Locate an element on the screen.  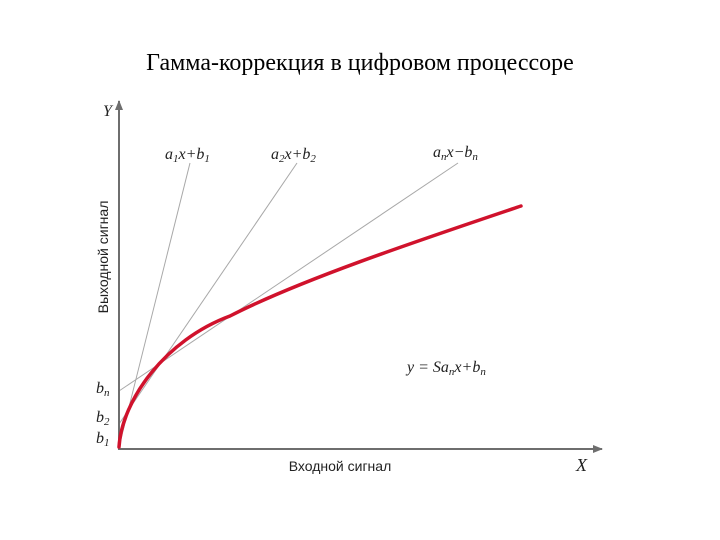
y-axis-letter: Y is located at coordinates (108, 111).